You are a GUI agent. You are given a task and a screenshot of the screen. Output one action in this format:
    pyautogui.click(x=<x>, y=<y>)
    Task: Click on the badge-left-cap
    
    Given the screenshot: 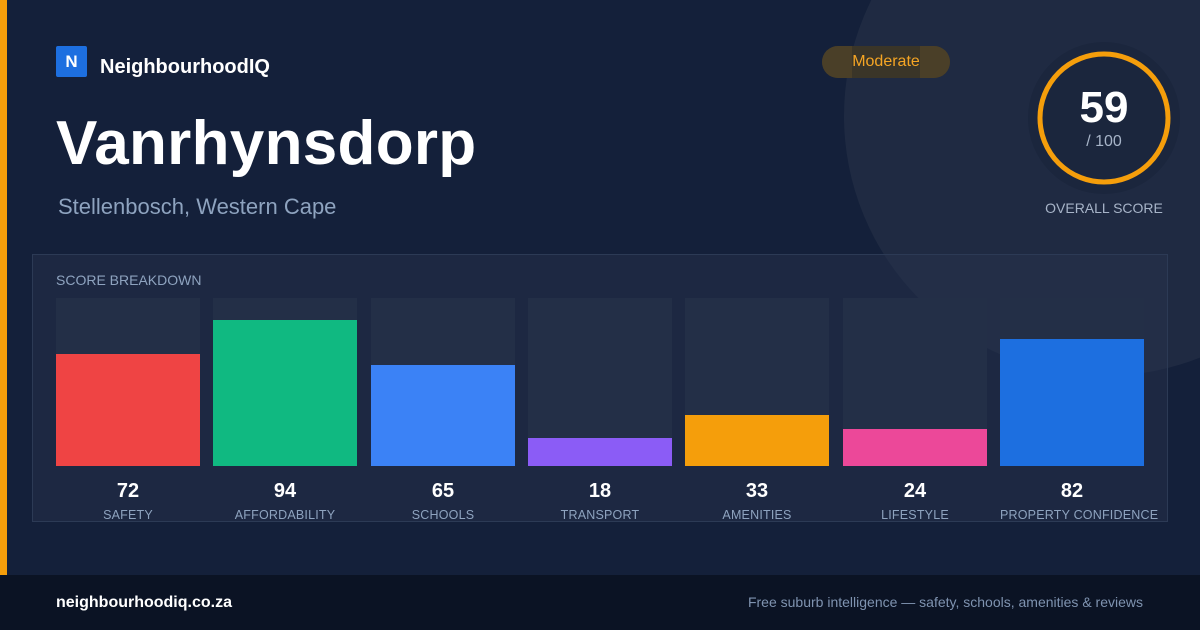 What is the action you would take?
    pyautogui.click(x=837, y=62)
    